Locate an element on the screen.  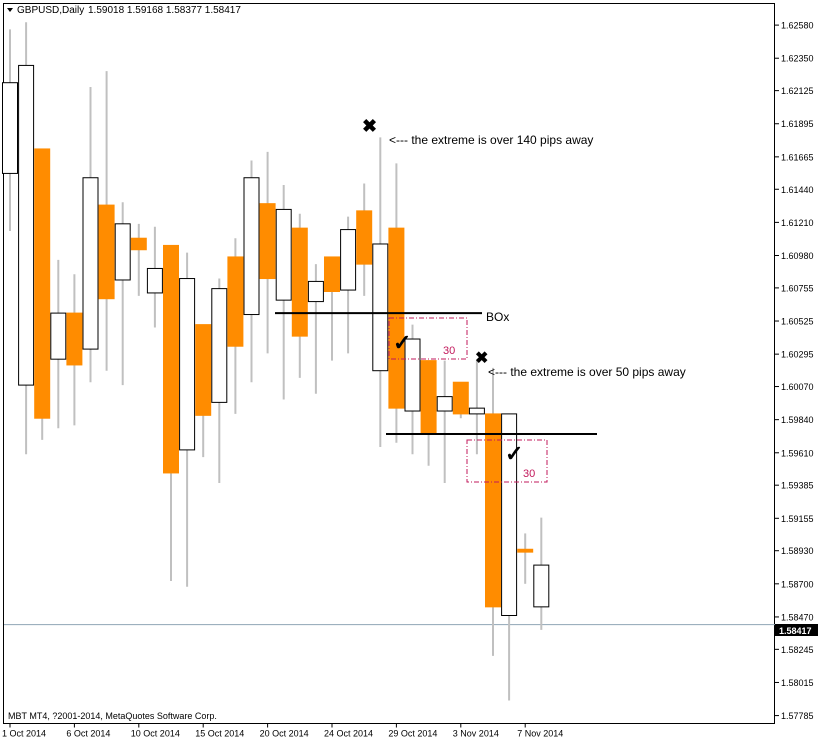
y-tick-label: 1.60525 is located at coordinates (797, 322).